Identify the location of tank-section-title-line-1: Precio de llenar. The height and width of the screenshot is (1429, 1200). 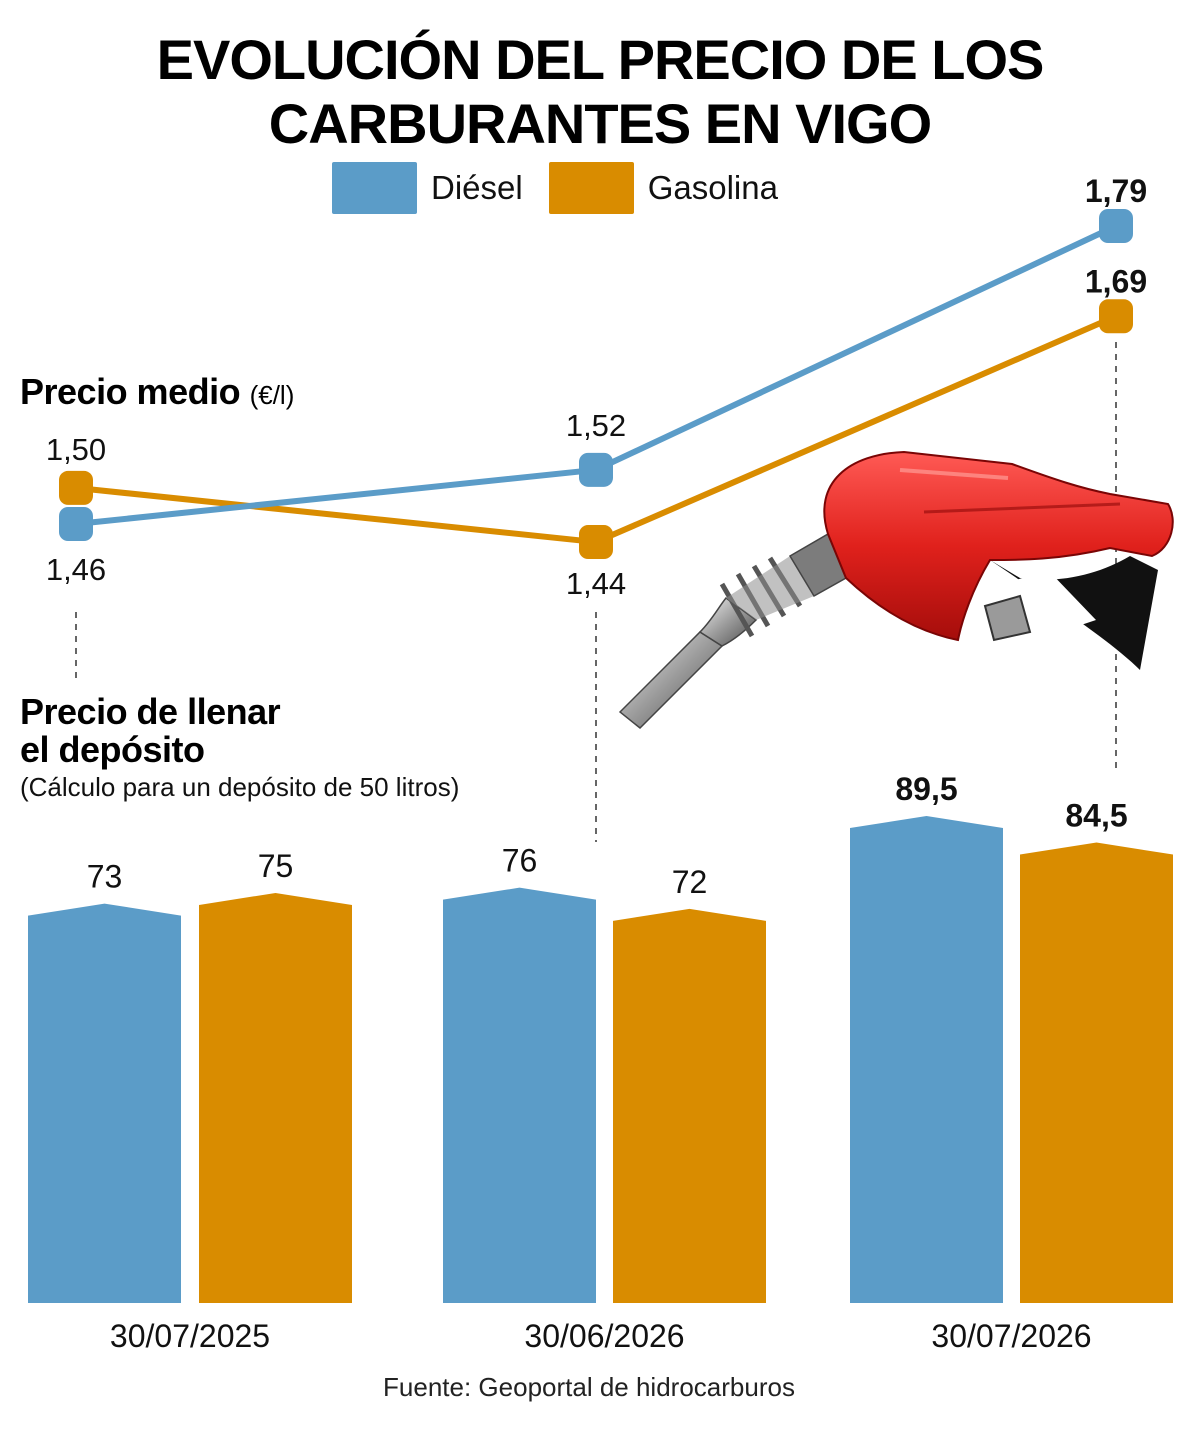
(150, 711).